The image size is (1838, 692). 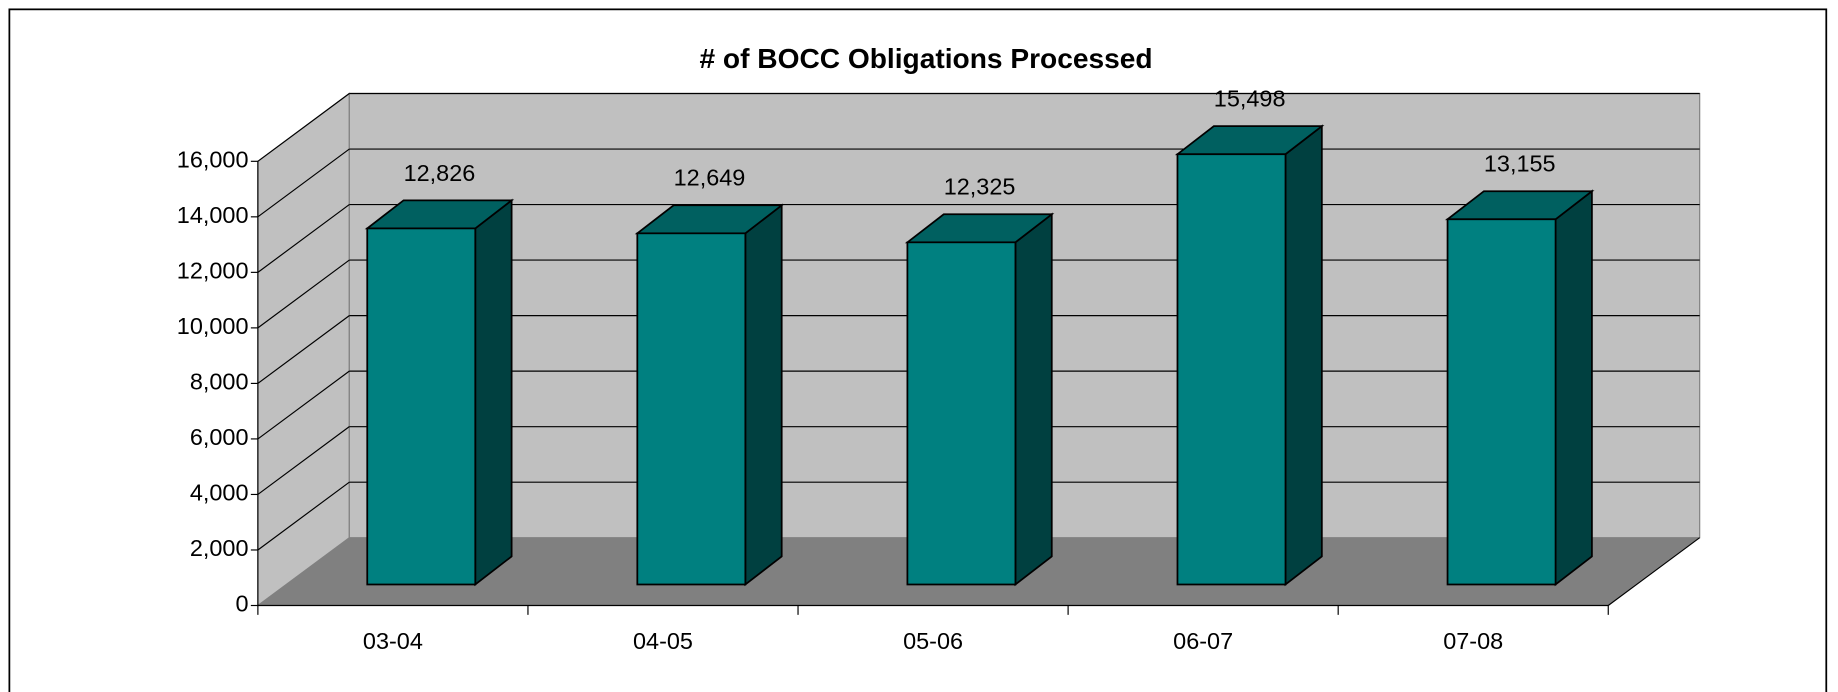 What do you see at coordinates (213, 326) in the screenshot?
I see `y-tick-label: 10,000` at bounding box center [213, 326].